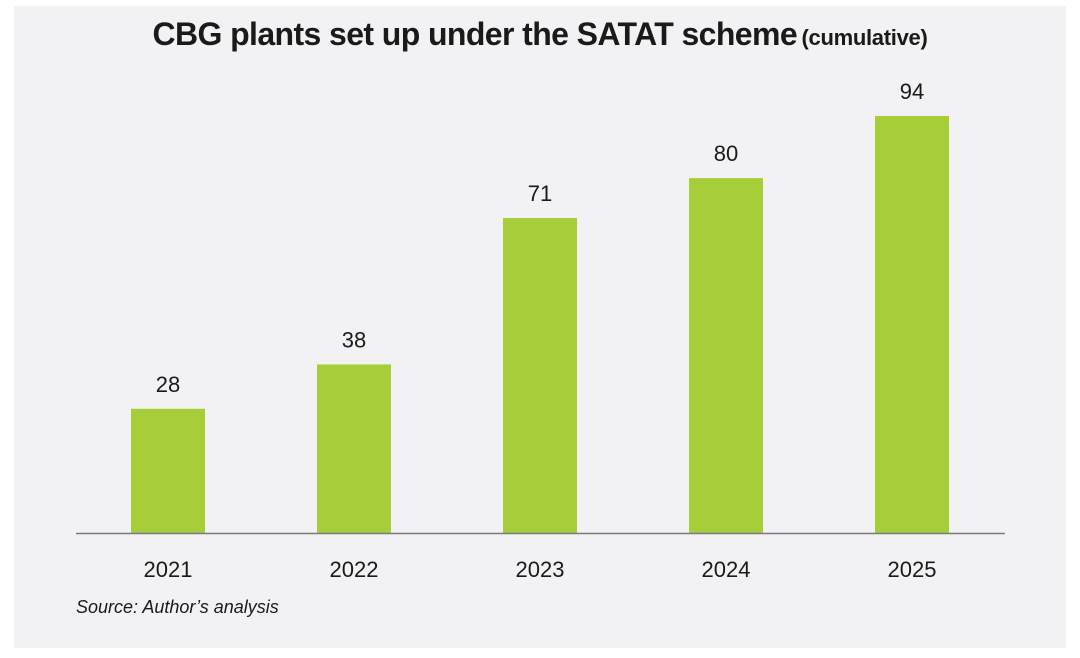 The image size is (1080, 658). I want to click on x-tick-label-2023: 2023, so click(540, 569).